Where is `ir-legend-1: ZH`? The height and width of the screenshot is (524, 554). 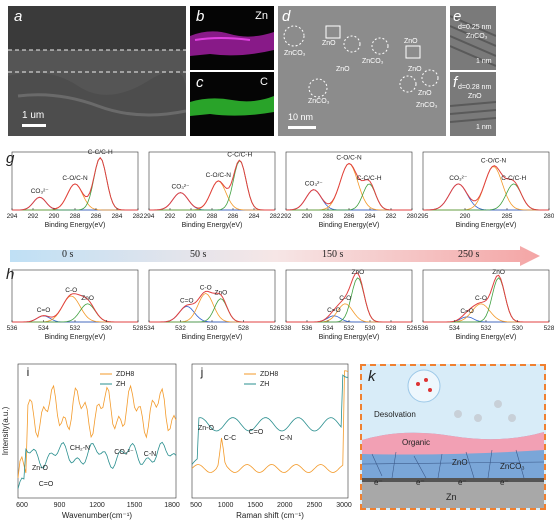 ir-legend-1: ZH is located at coordinates (120, 384).